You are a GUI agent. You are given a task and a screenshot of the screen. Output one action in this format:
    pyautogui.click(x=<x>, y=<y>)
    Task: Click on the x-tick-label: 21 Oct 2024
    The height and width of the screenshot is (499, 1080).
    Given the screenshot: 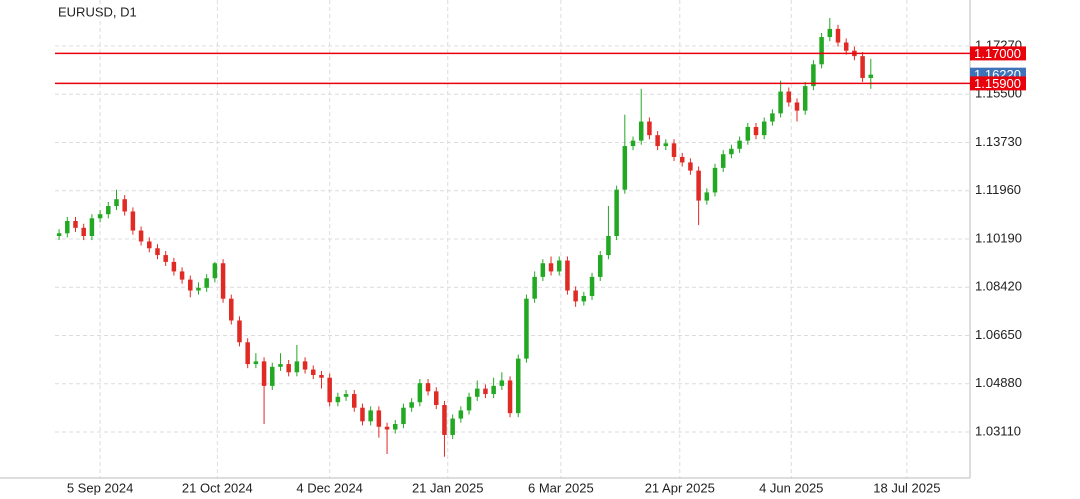 What is the action you would take?
    pyautogui.click(x=217, y=487)
    